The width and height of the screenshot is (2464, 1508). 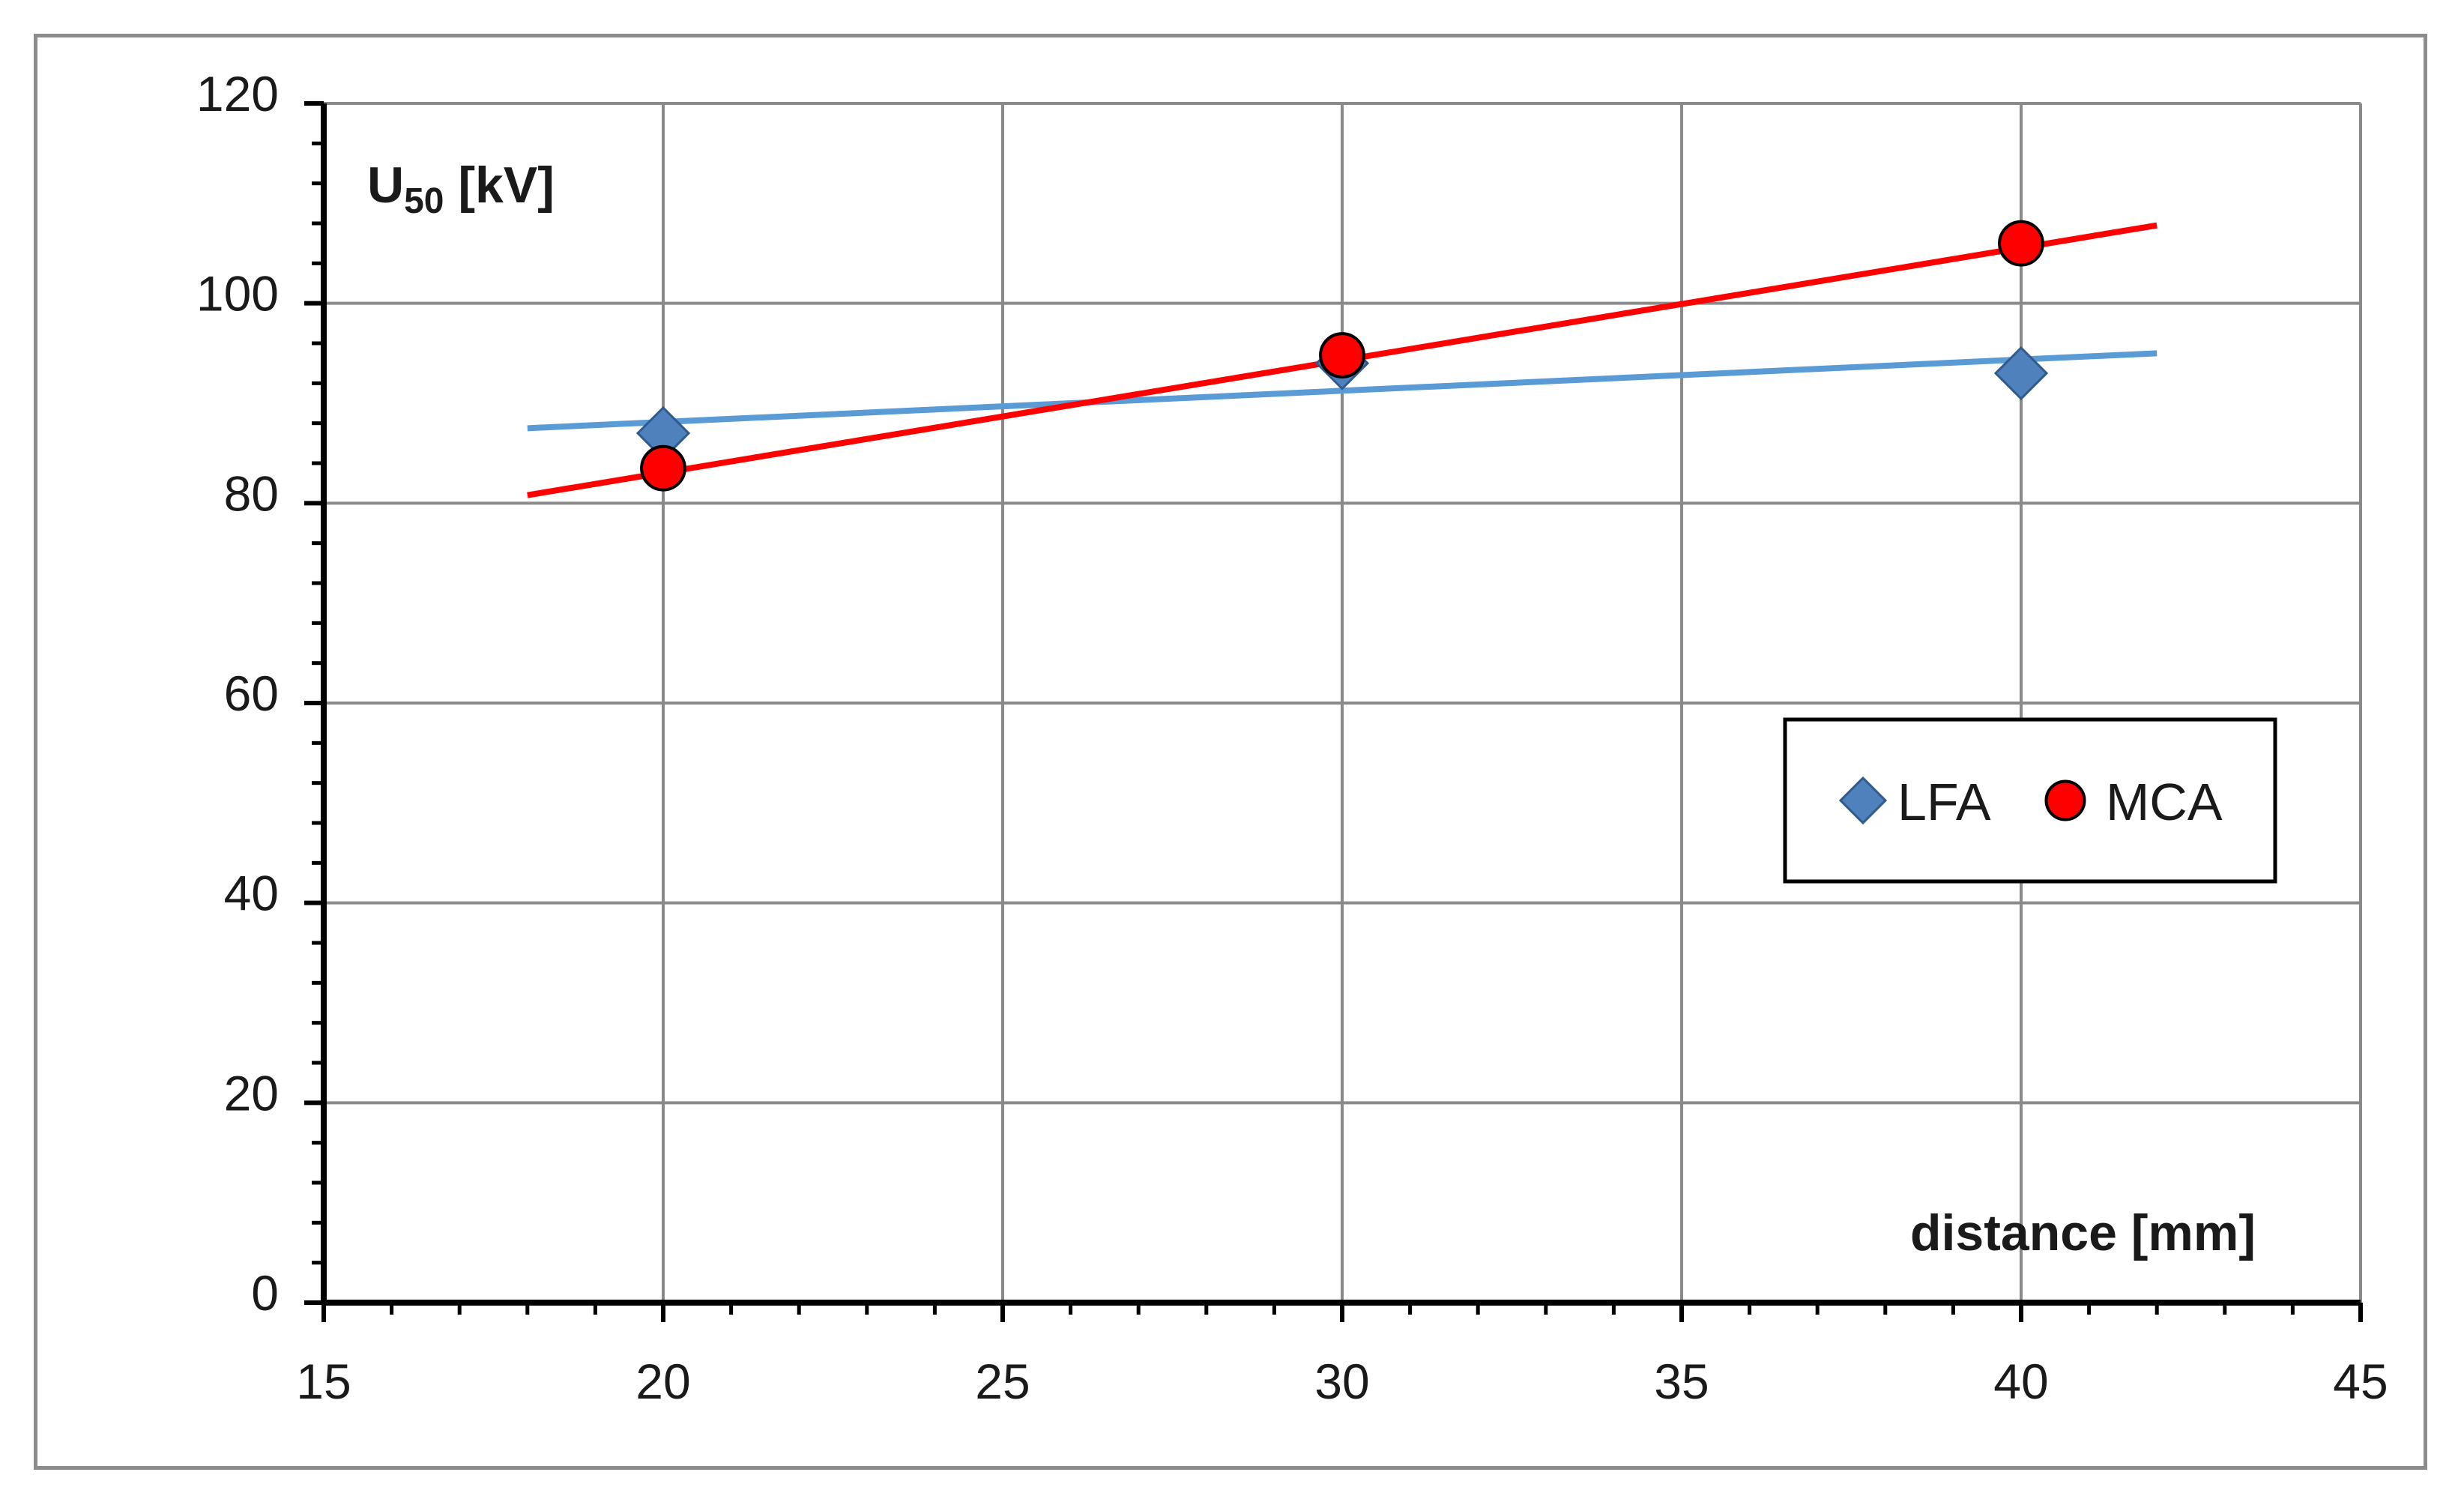 I want to click on x-tick-label: 25, so click(x=1002, y=1382).